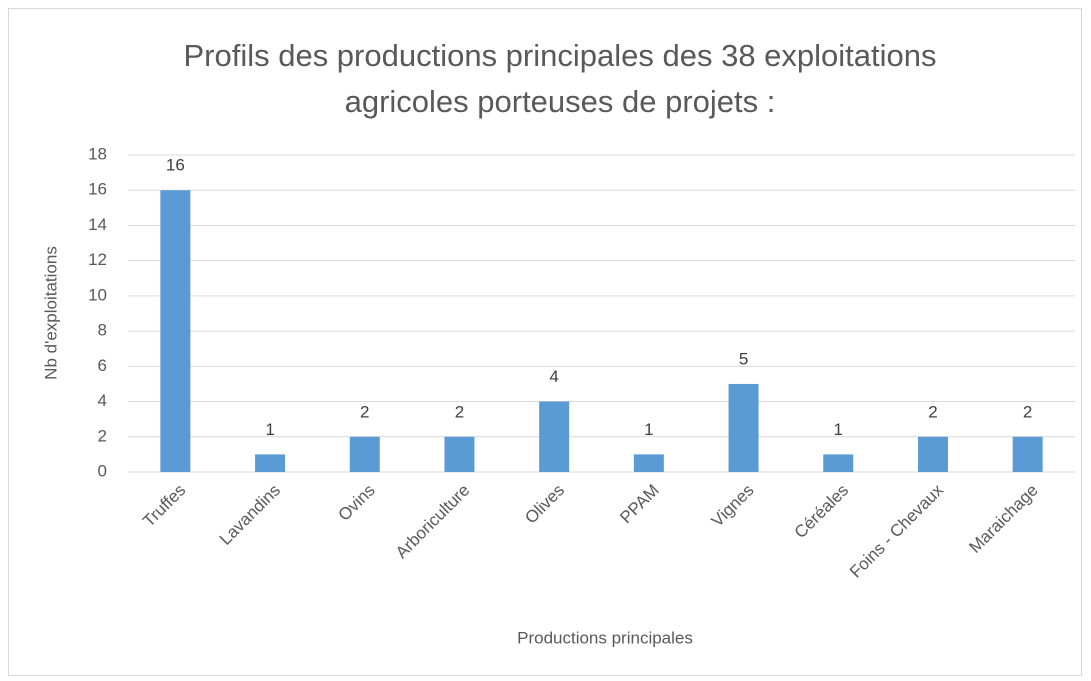 This screenshot has height=681, width=1091. Describe the element at coordinates (97, 153) in the screenshot. I see `y-tick-label: 18` at that location.